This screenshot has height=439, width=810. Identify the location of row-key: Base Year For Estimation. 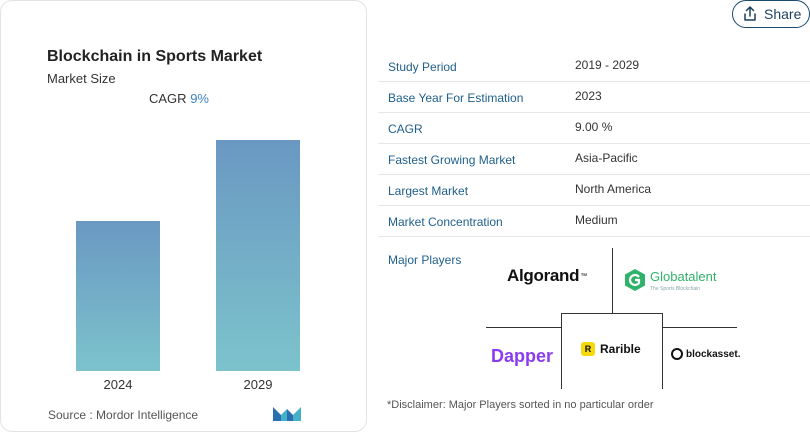
(456, 98).